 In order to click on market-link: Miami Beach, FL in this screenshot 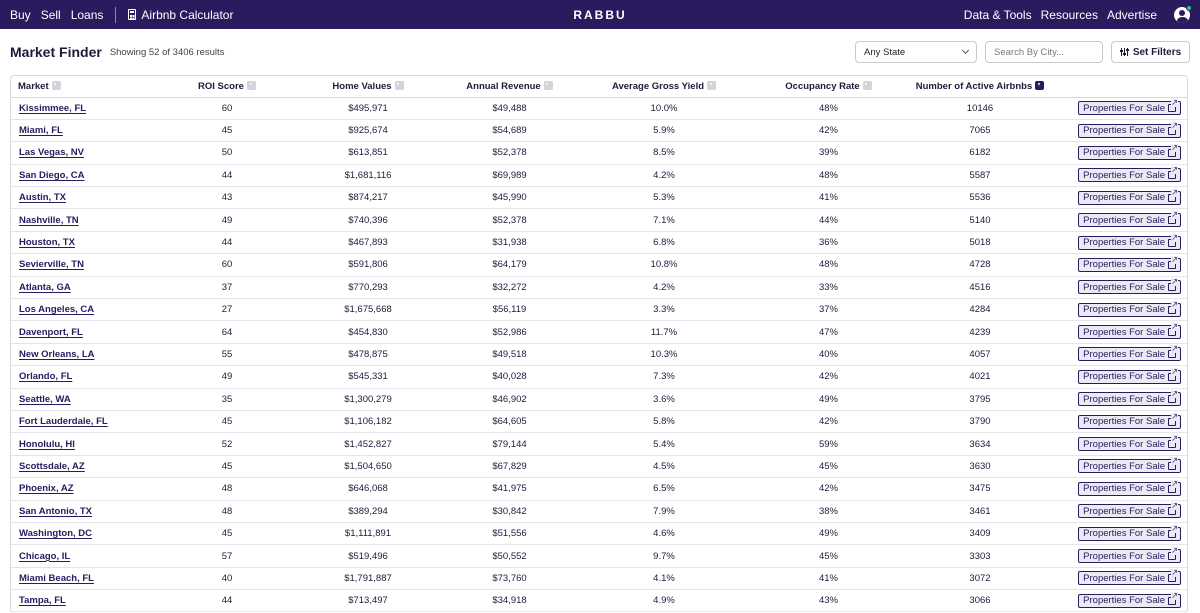, I will do `click(56, 578)`.